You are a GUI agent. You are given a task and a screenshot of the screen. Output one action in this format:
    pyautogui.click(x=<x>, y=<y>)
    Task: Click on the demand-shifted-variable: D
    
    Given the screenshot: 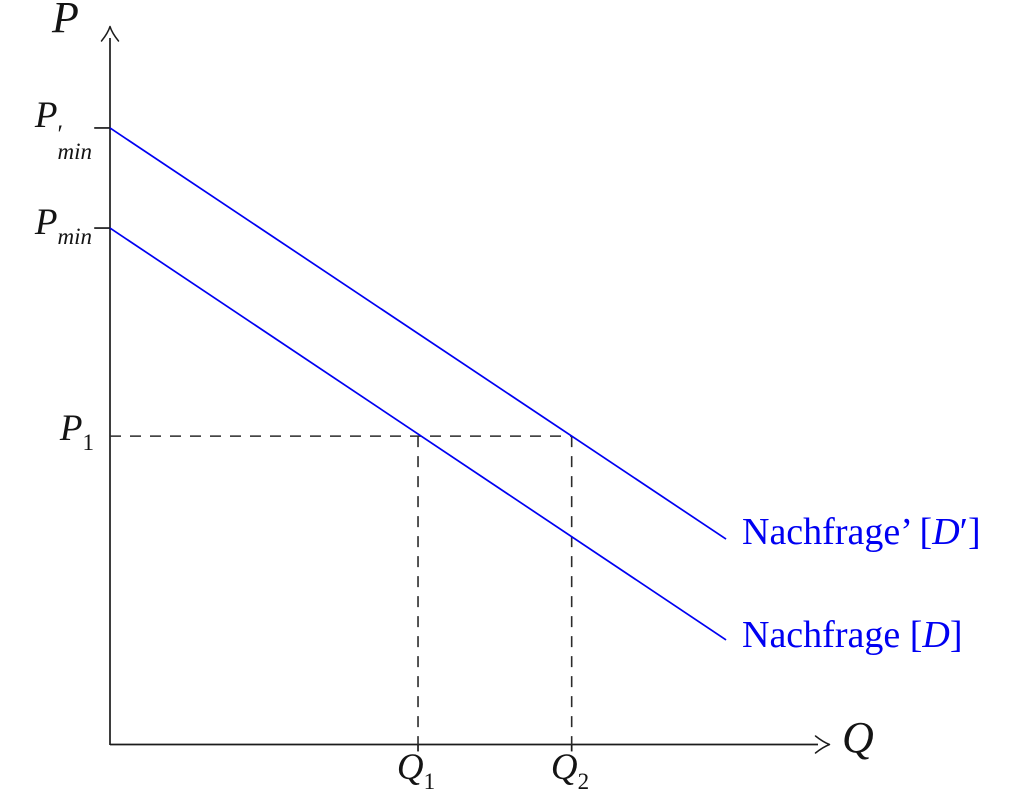 What is the action you would take?
    pyautogui.click(x=946, y=532)
    